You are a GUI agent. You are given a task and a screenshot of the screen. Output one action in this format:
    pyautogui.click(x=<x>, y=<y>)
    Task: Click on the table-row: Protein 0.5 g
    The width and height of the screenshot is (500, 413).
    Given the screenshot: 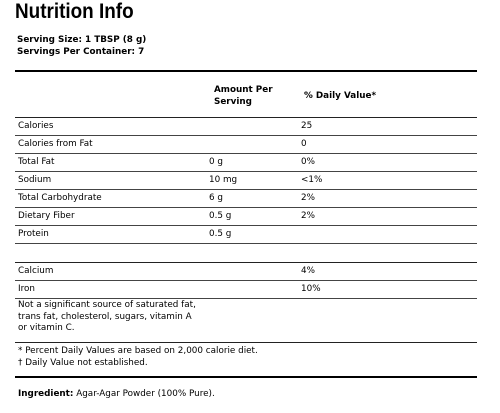 What is the action you would take?
    pyautogui.click(x=246, y=235)
    